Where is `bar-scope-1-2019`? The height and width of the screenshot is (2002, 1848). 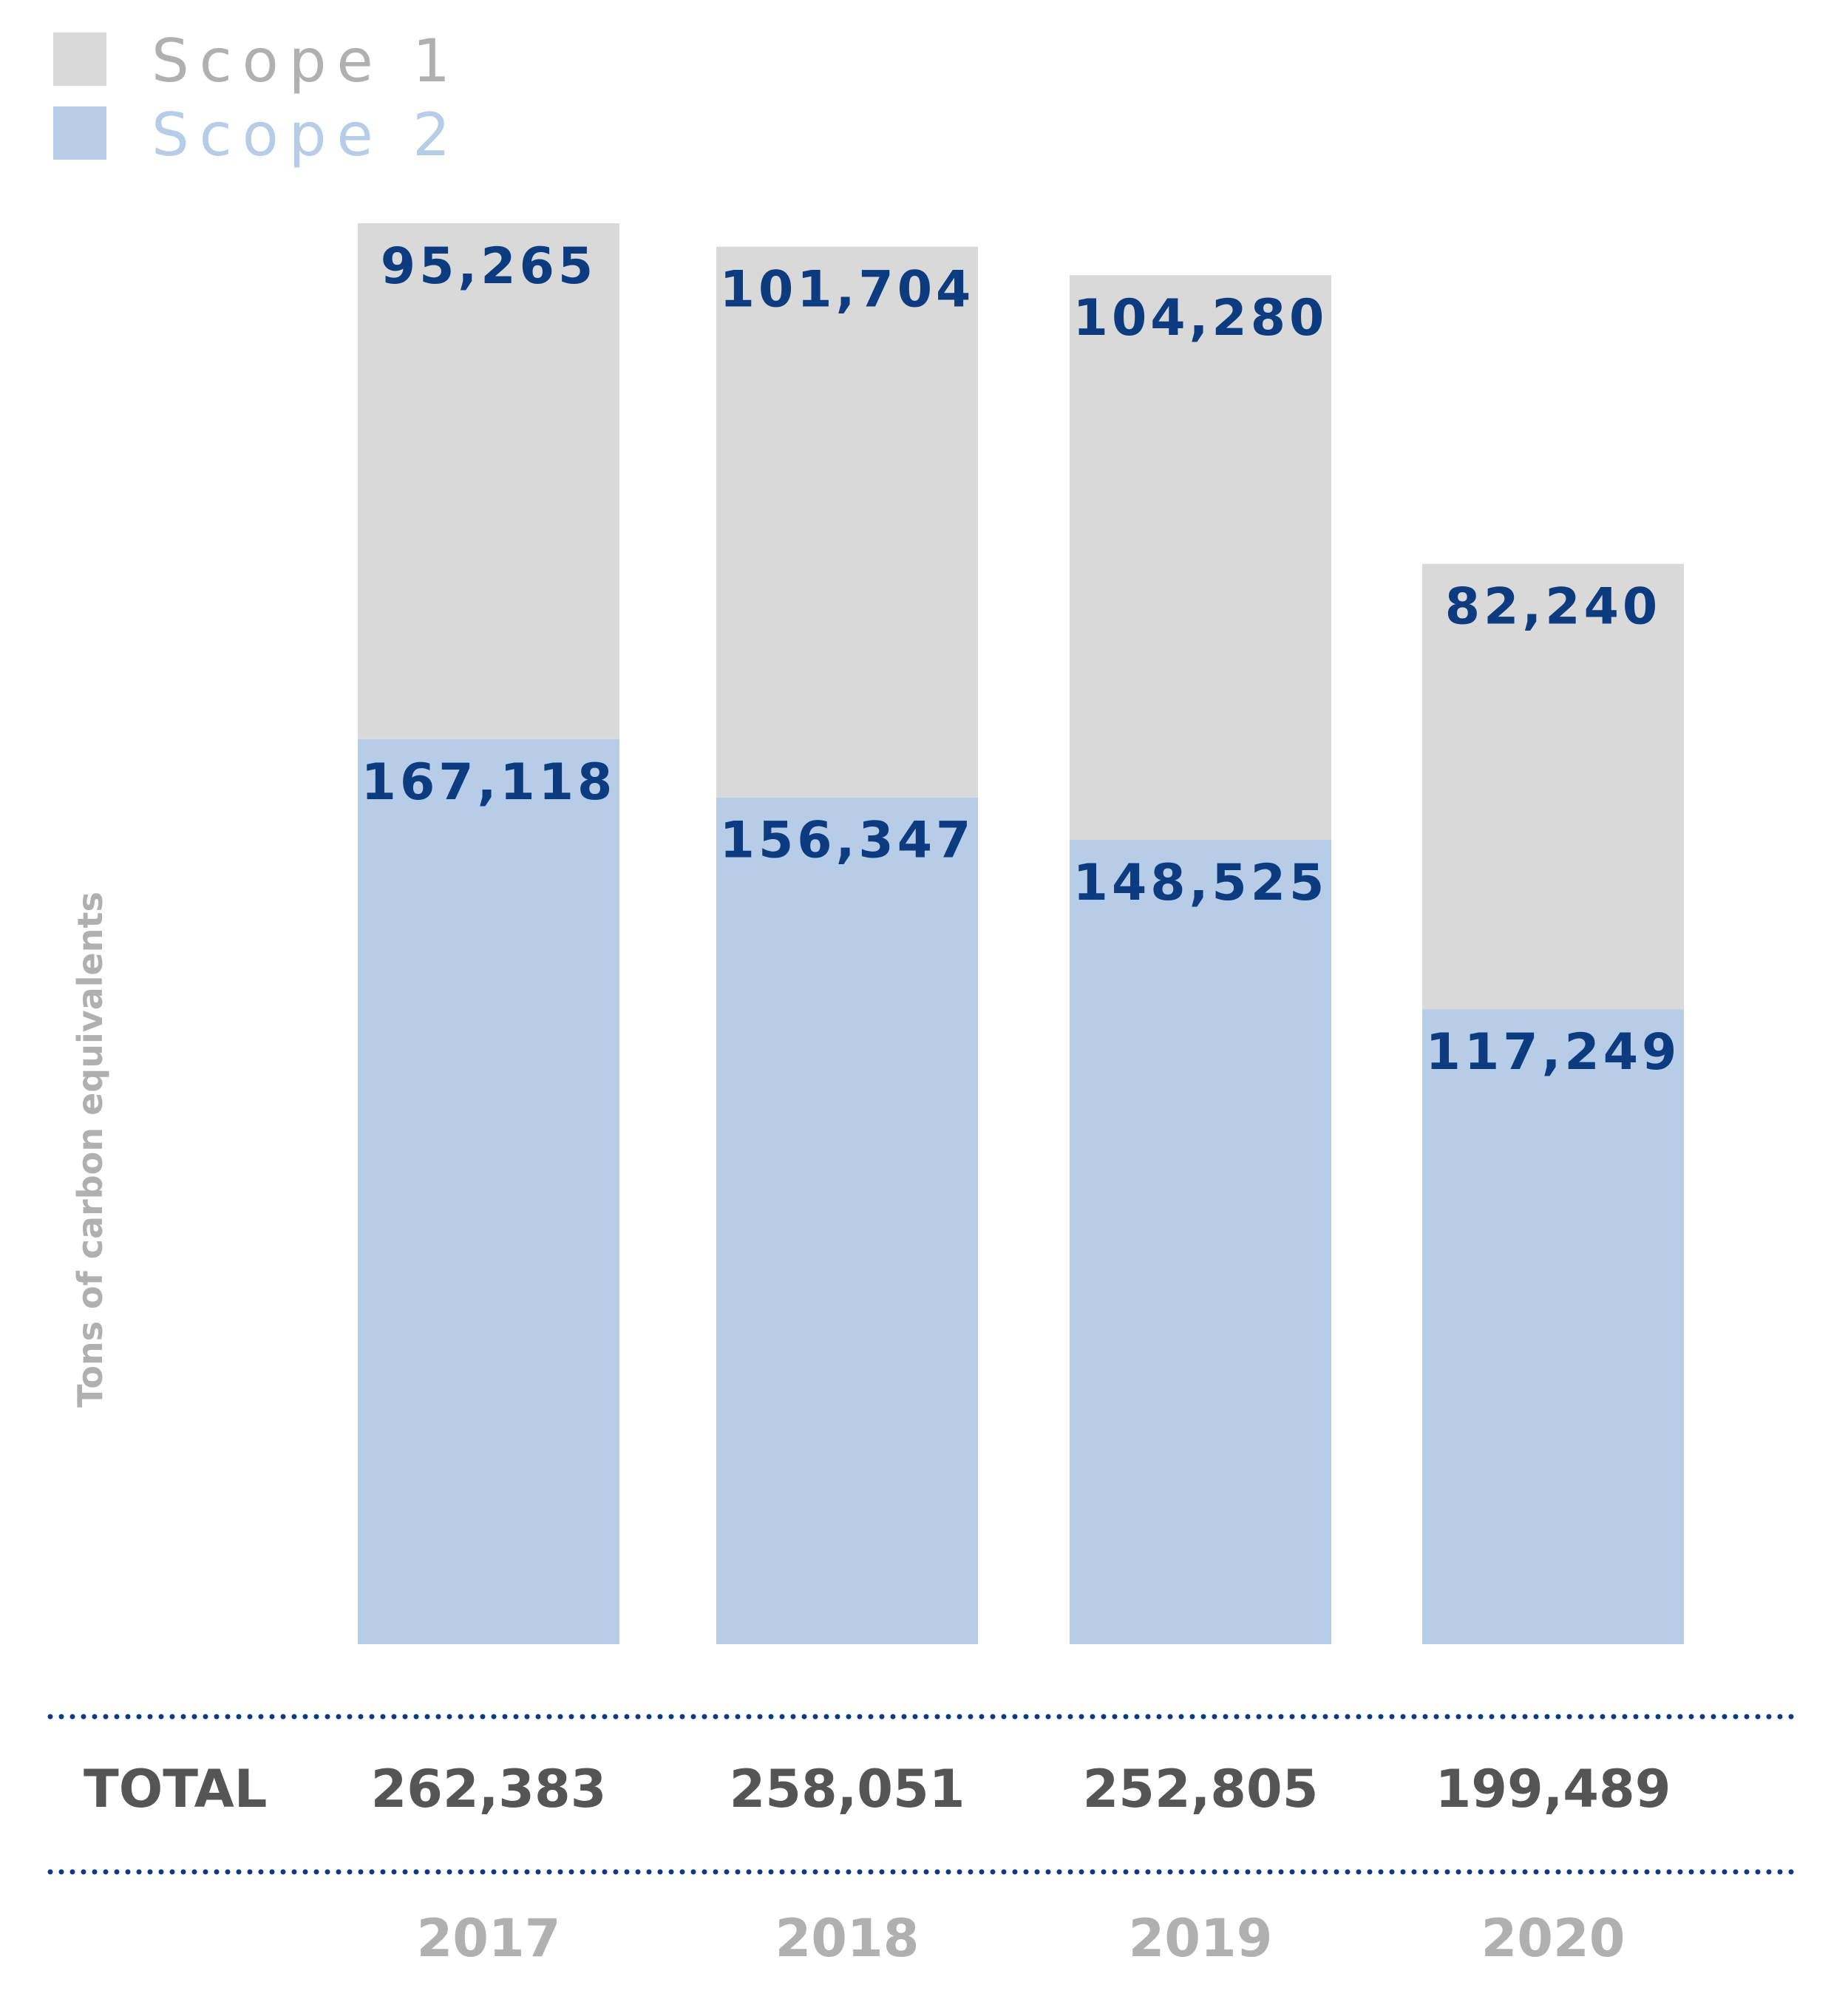
bar-scope-1-2019 is located at coordinates (1200, 558).